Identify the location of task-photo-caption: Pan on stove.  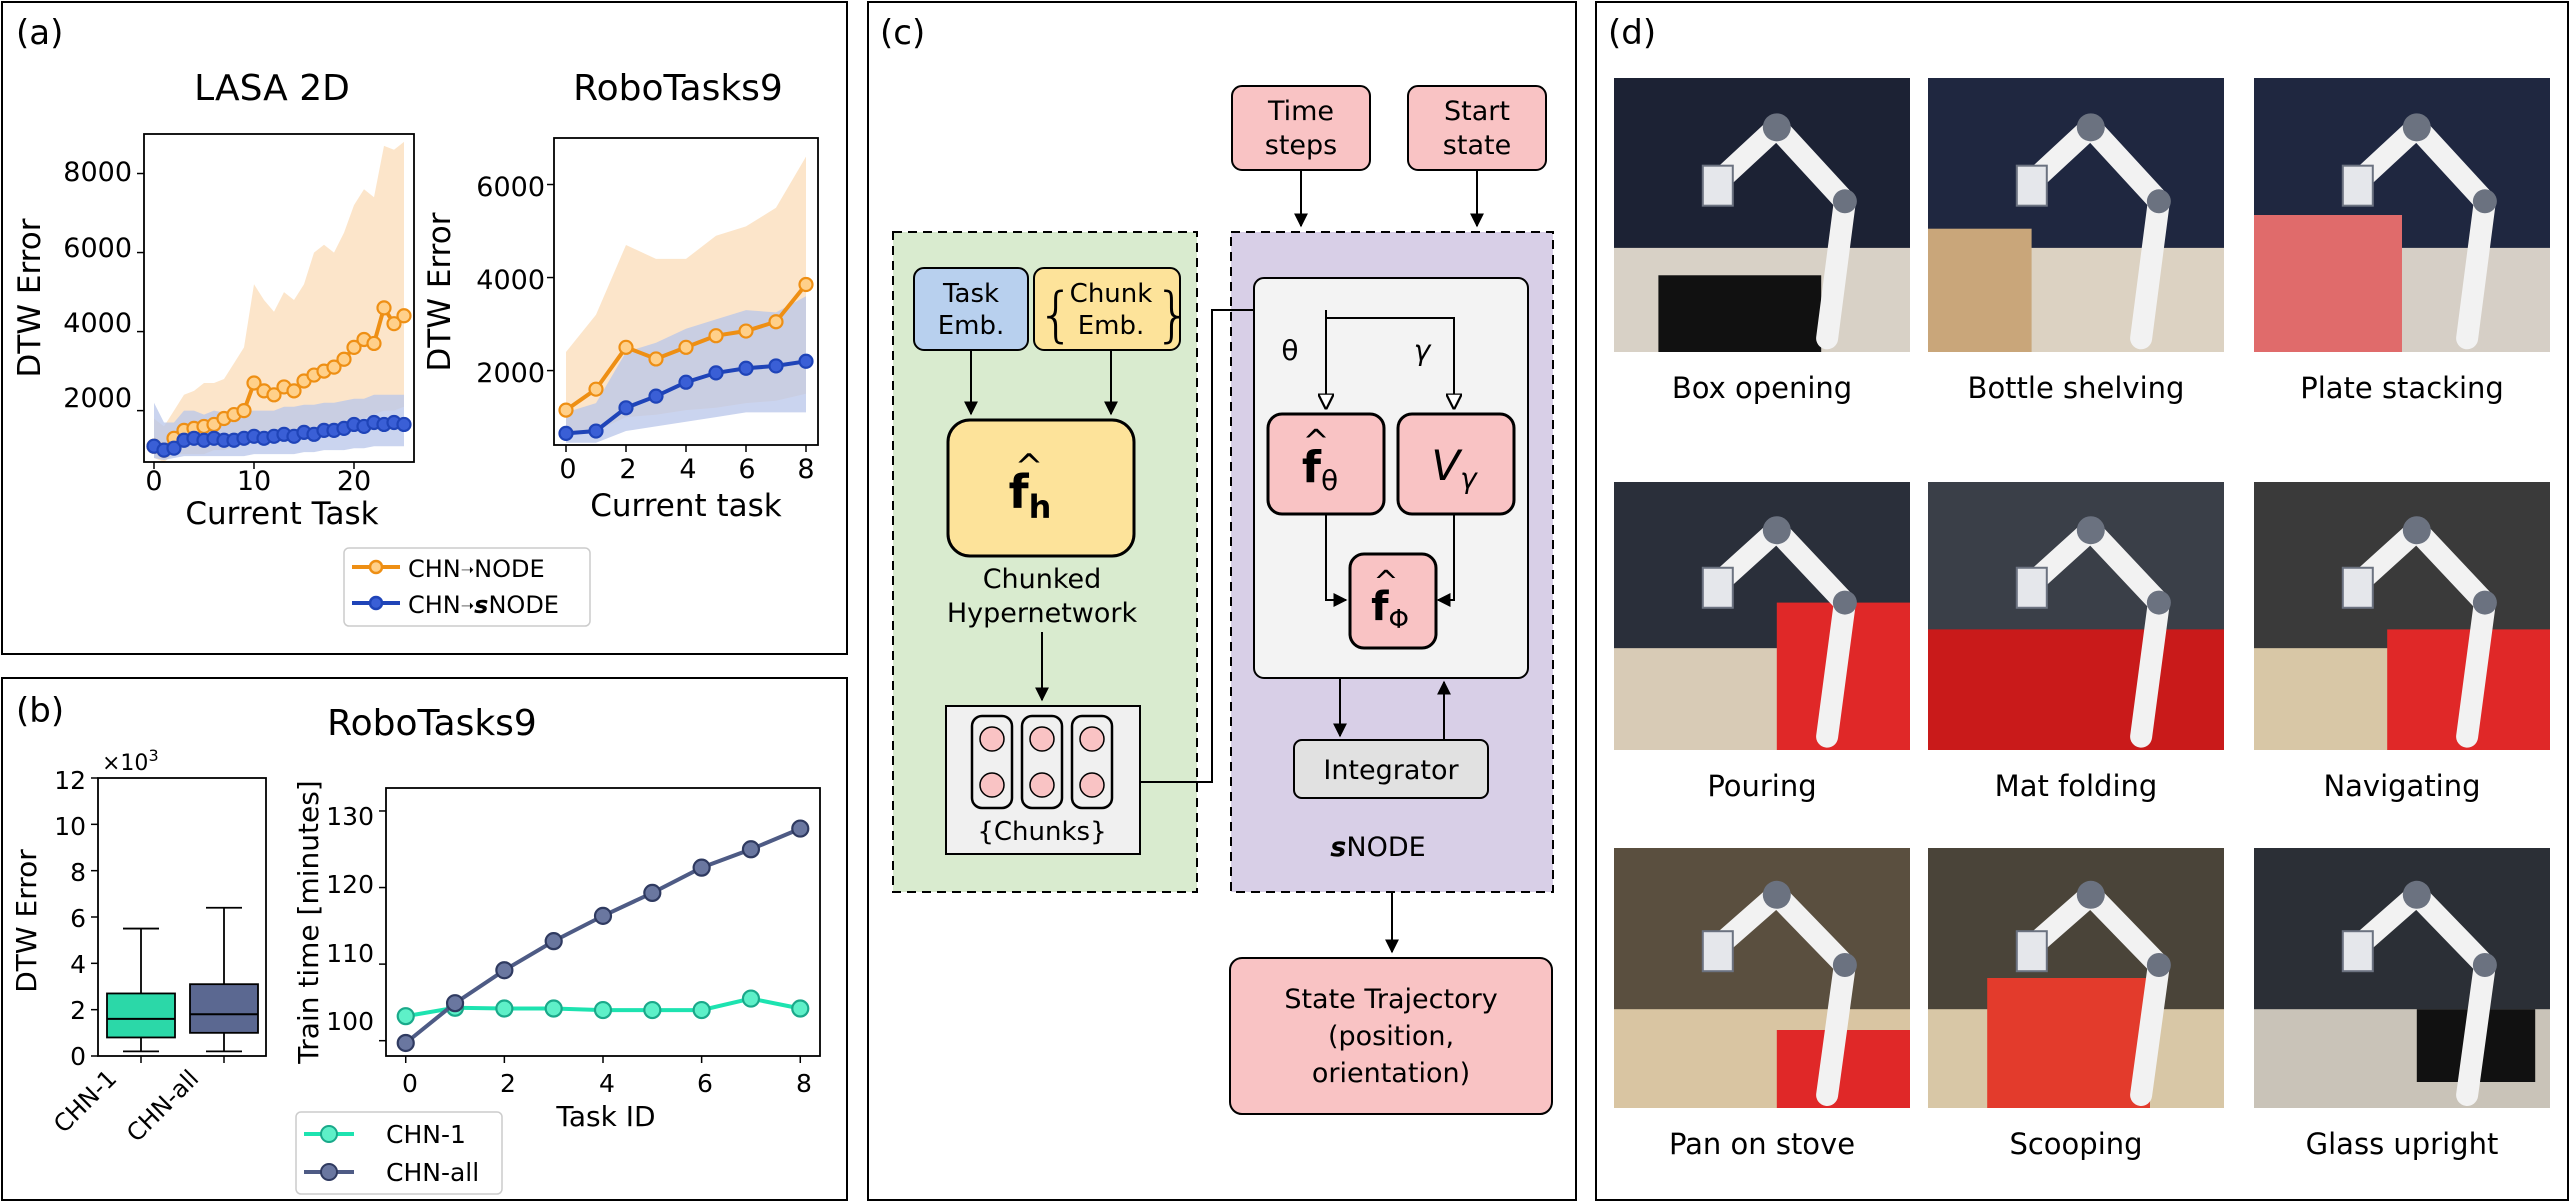
(1762, 1144).